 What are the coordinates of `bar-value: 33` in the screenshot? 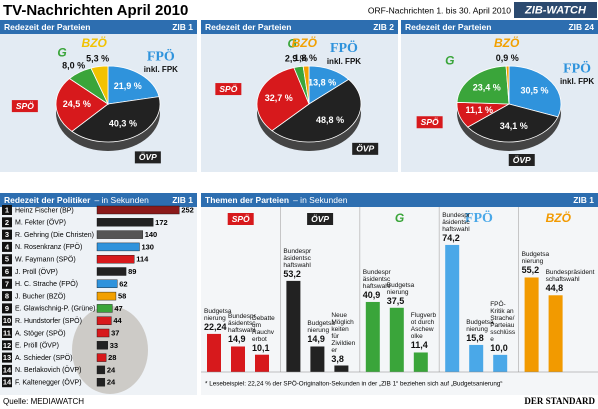 It's located at (114, 345).